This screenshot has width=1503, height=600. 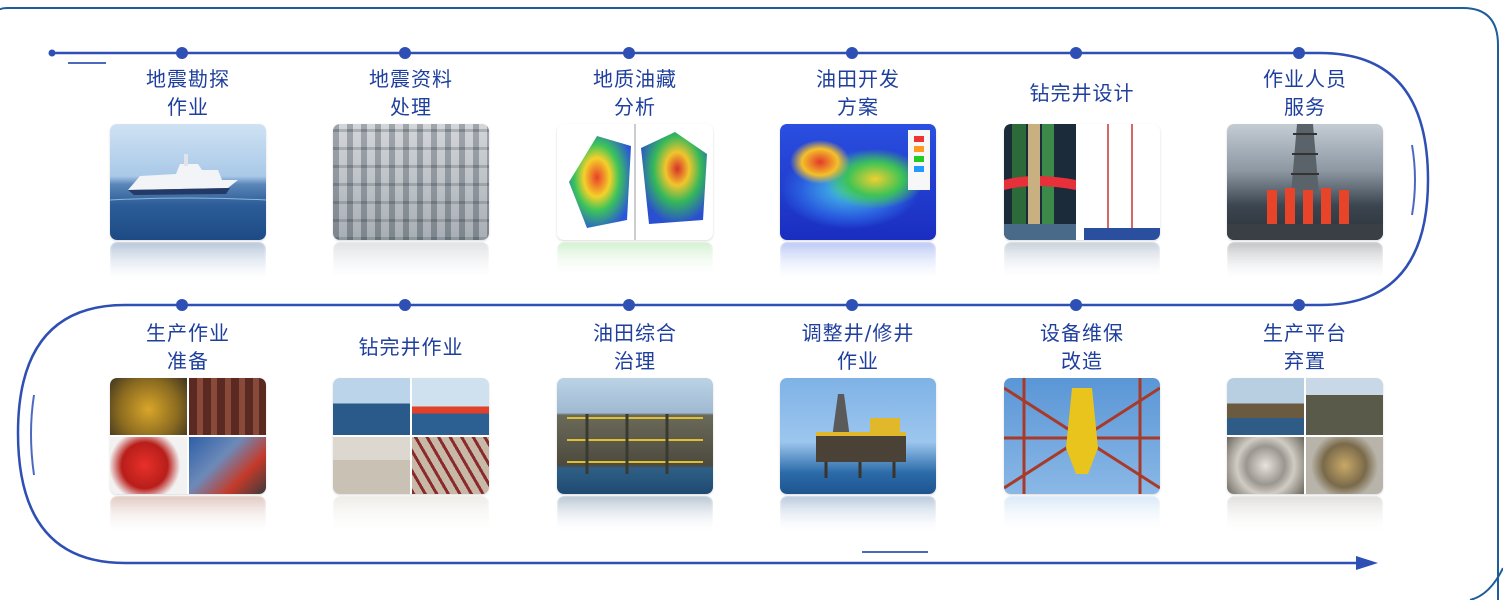 What do you see at coordinates (411, 182) in the screenshot?
I see `processing-center-photo` at bounding box center [411, 182].